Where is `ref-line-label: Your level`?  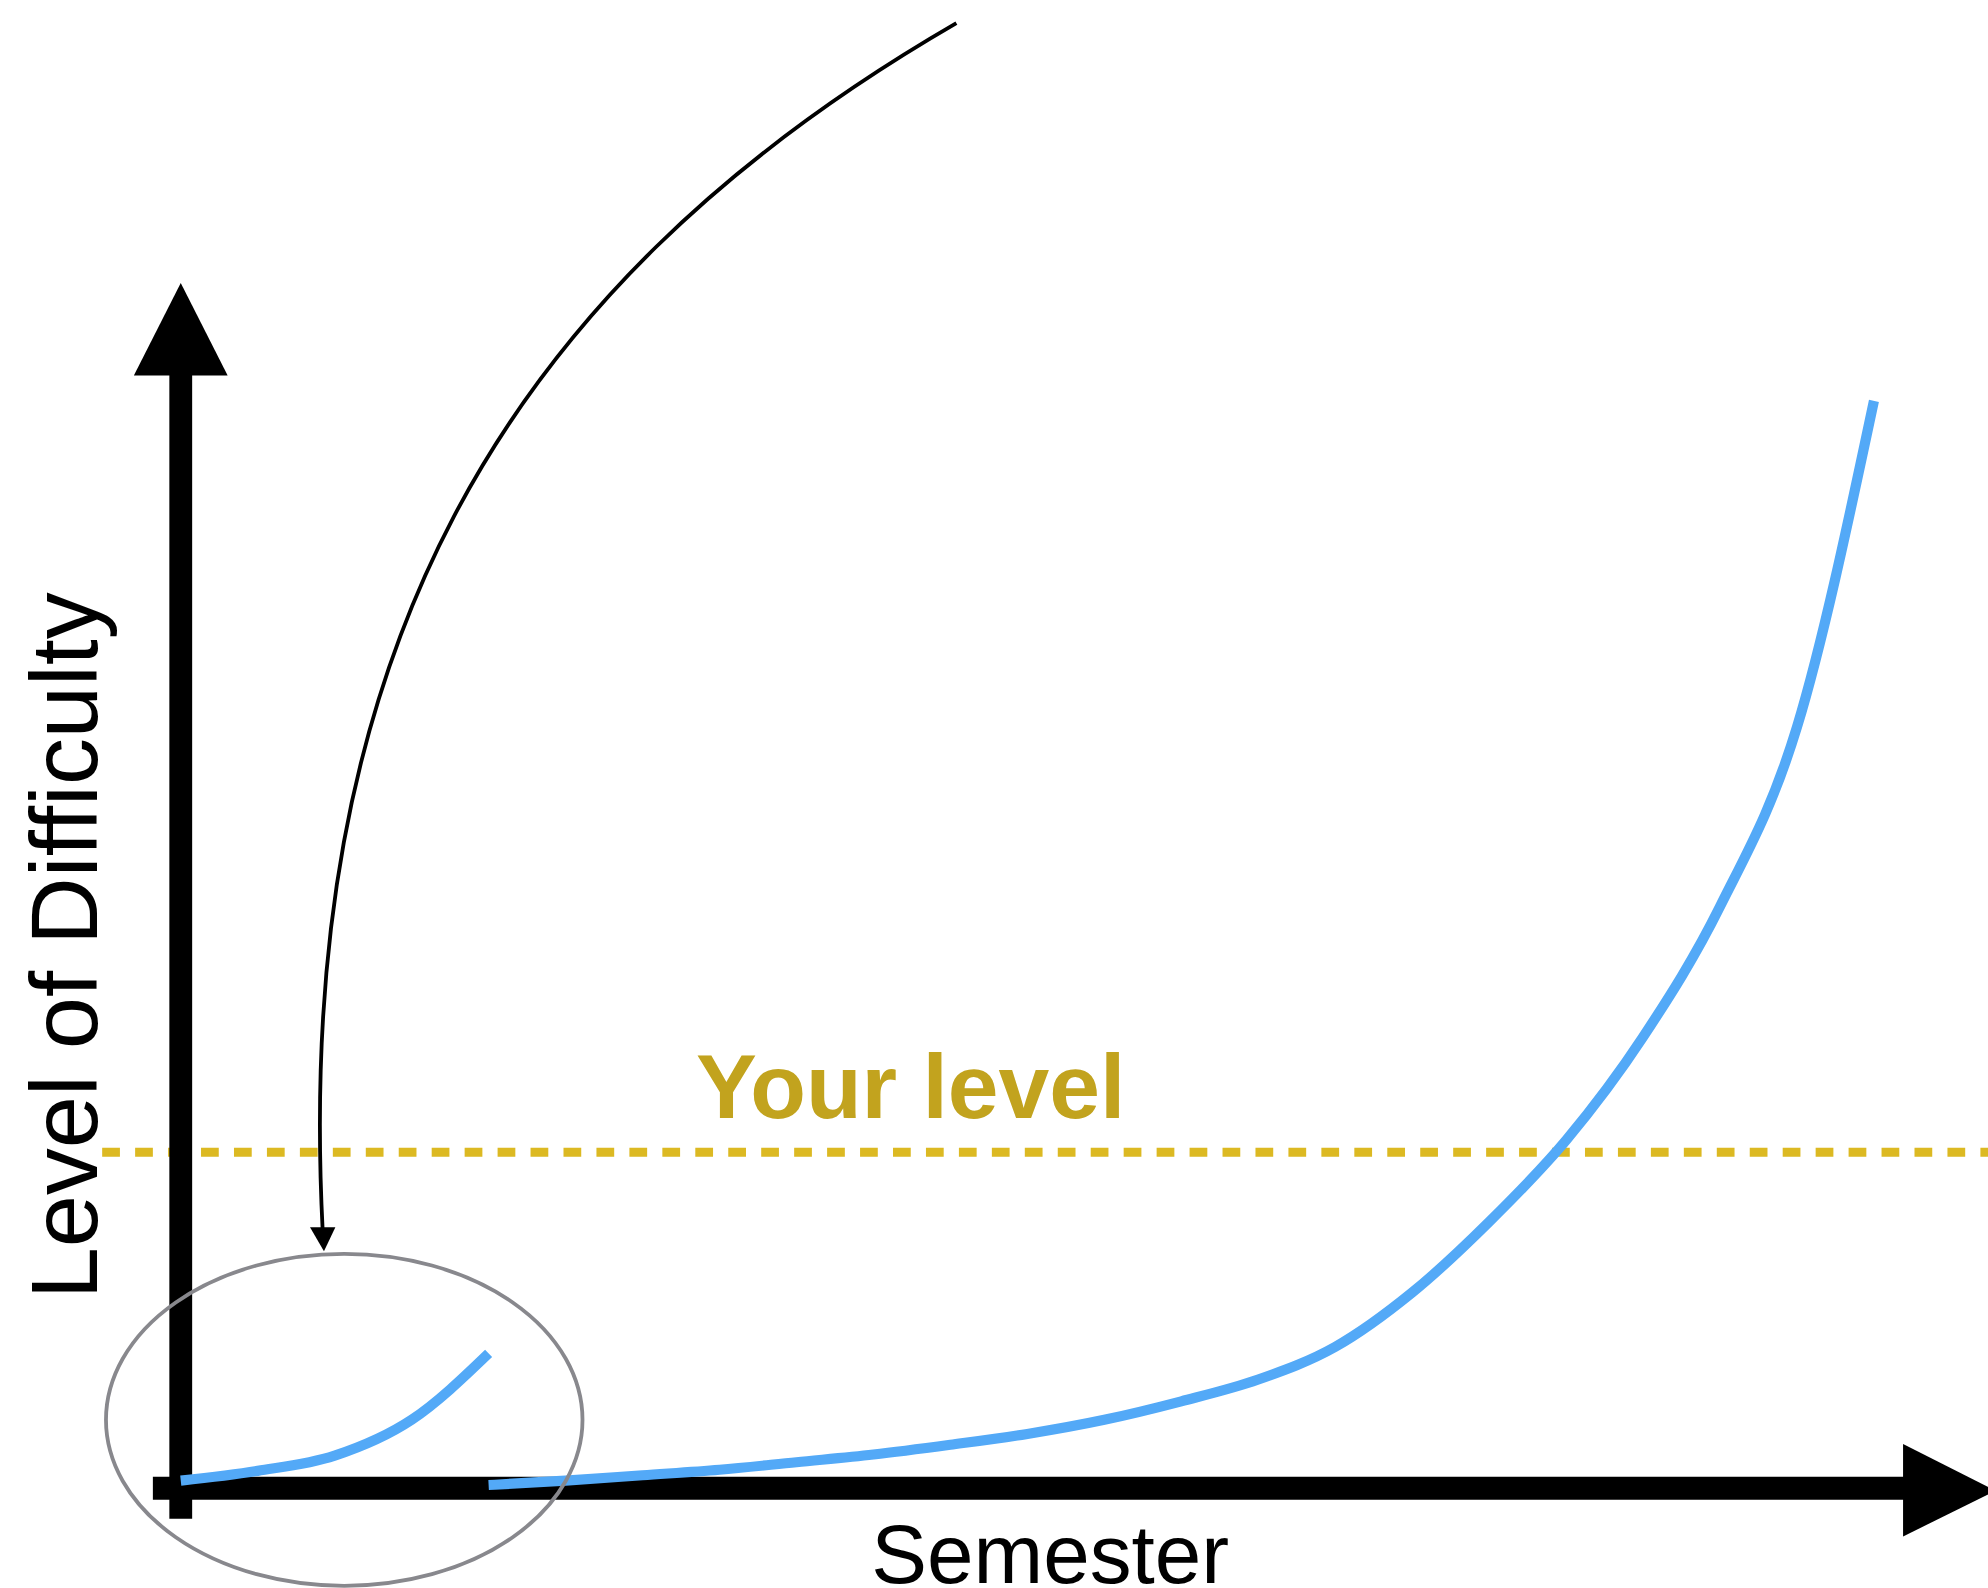
ref-line-label: Your level is located at coordinates (911, 1086).